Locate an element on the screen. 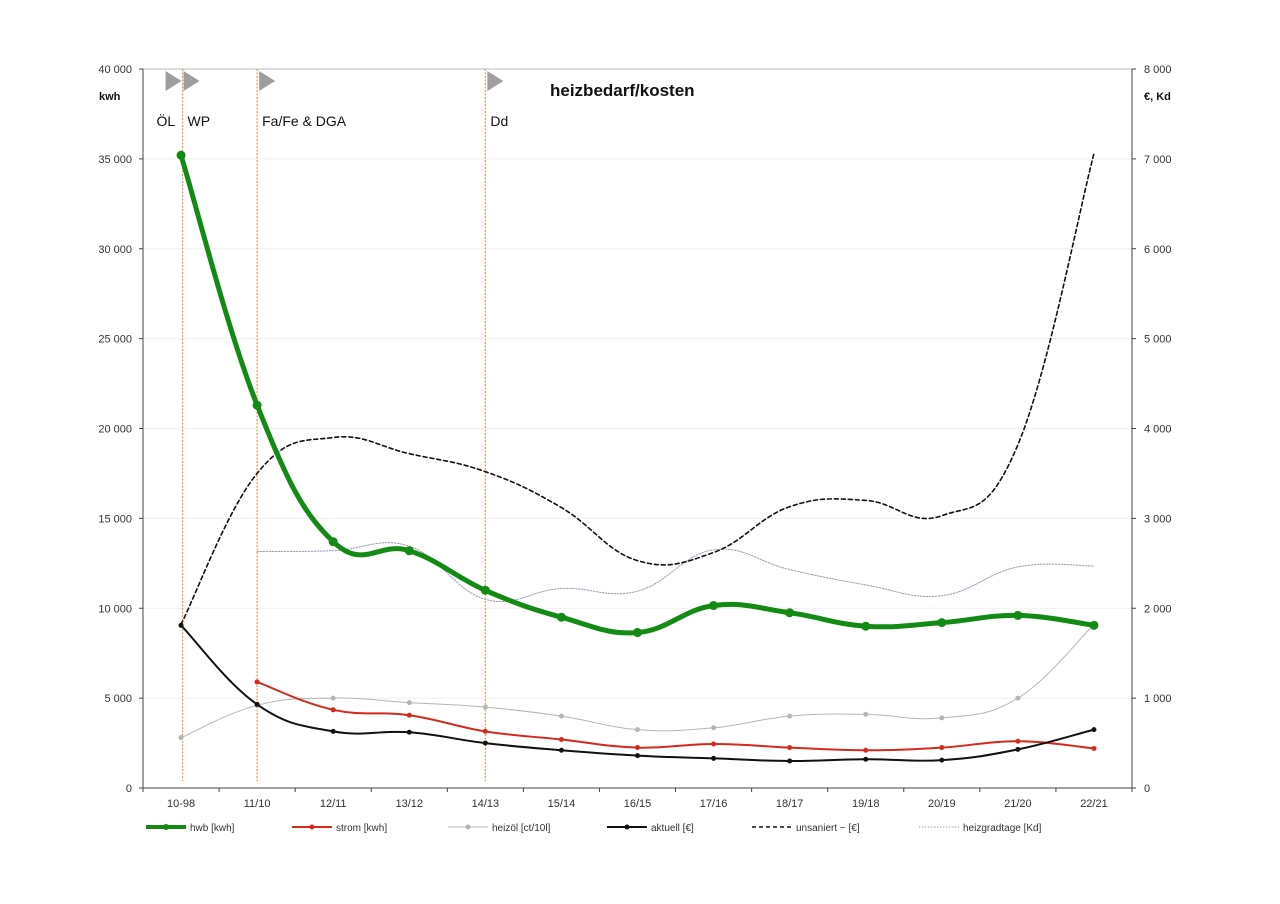 This screenshot has height=904, width=1280. legend-item: hwb [kwh] is located at coordinates (190, 828).